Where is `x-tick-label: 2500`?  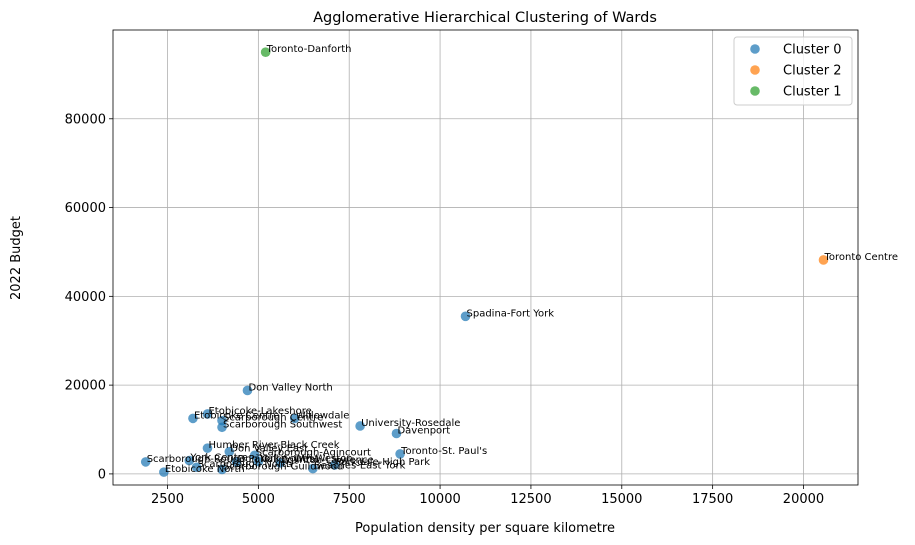 x-tick-label: 2500 is located at coordinates (167, 499).